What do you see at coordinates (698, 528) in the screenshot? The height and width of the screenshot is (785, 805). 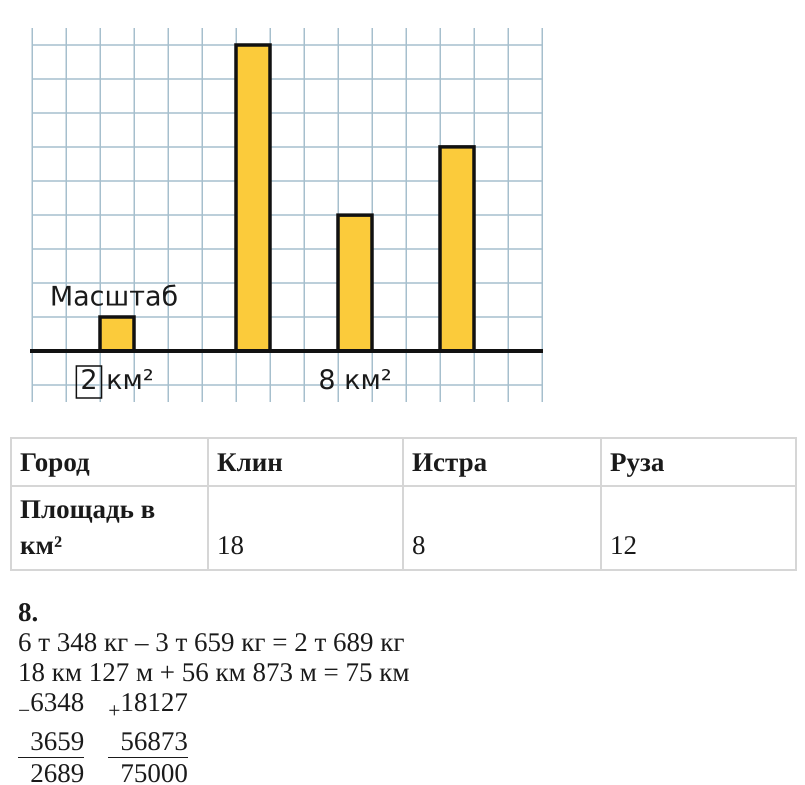 I see `data-label: 12` at bounding box center [698, 528].